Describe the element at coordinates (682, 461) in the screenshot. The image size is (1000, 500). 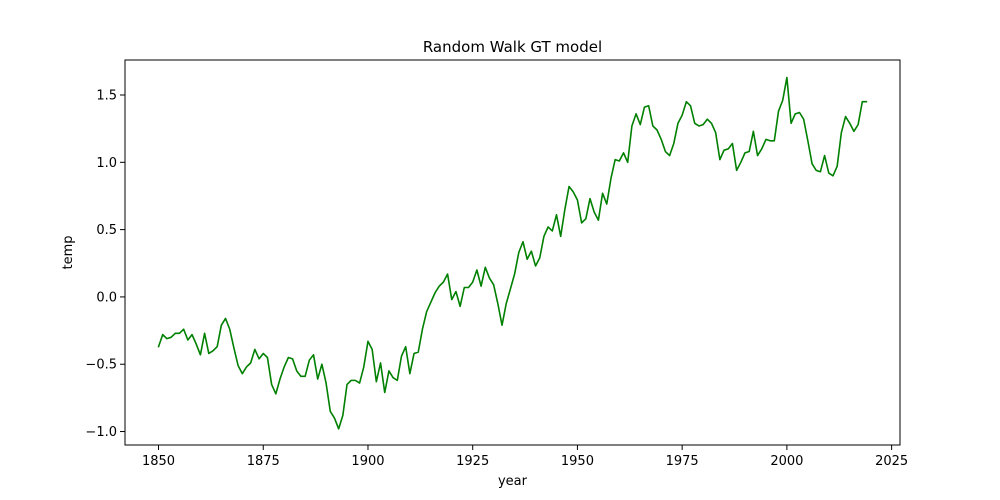
I see `x-tick-label: 1975` at that location.